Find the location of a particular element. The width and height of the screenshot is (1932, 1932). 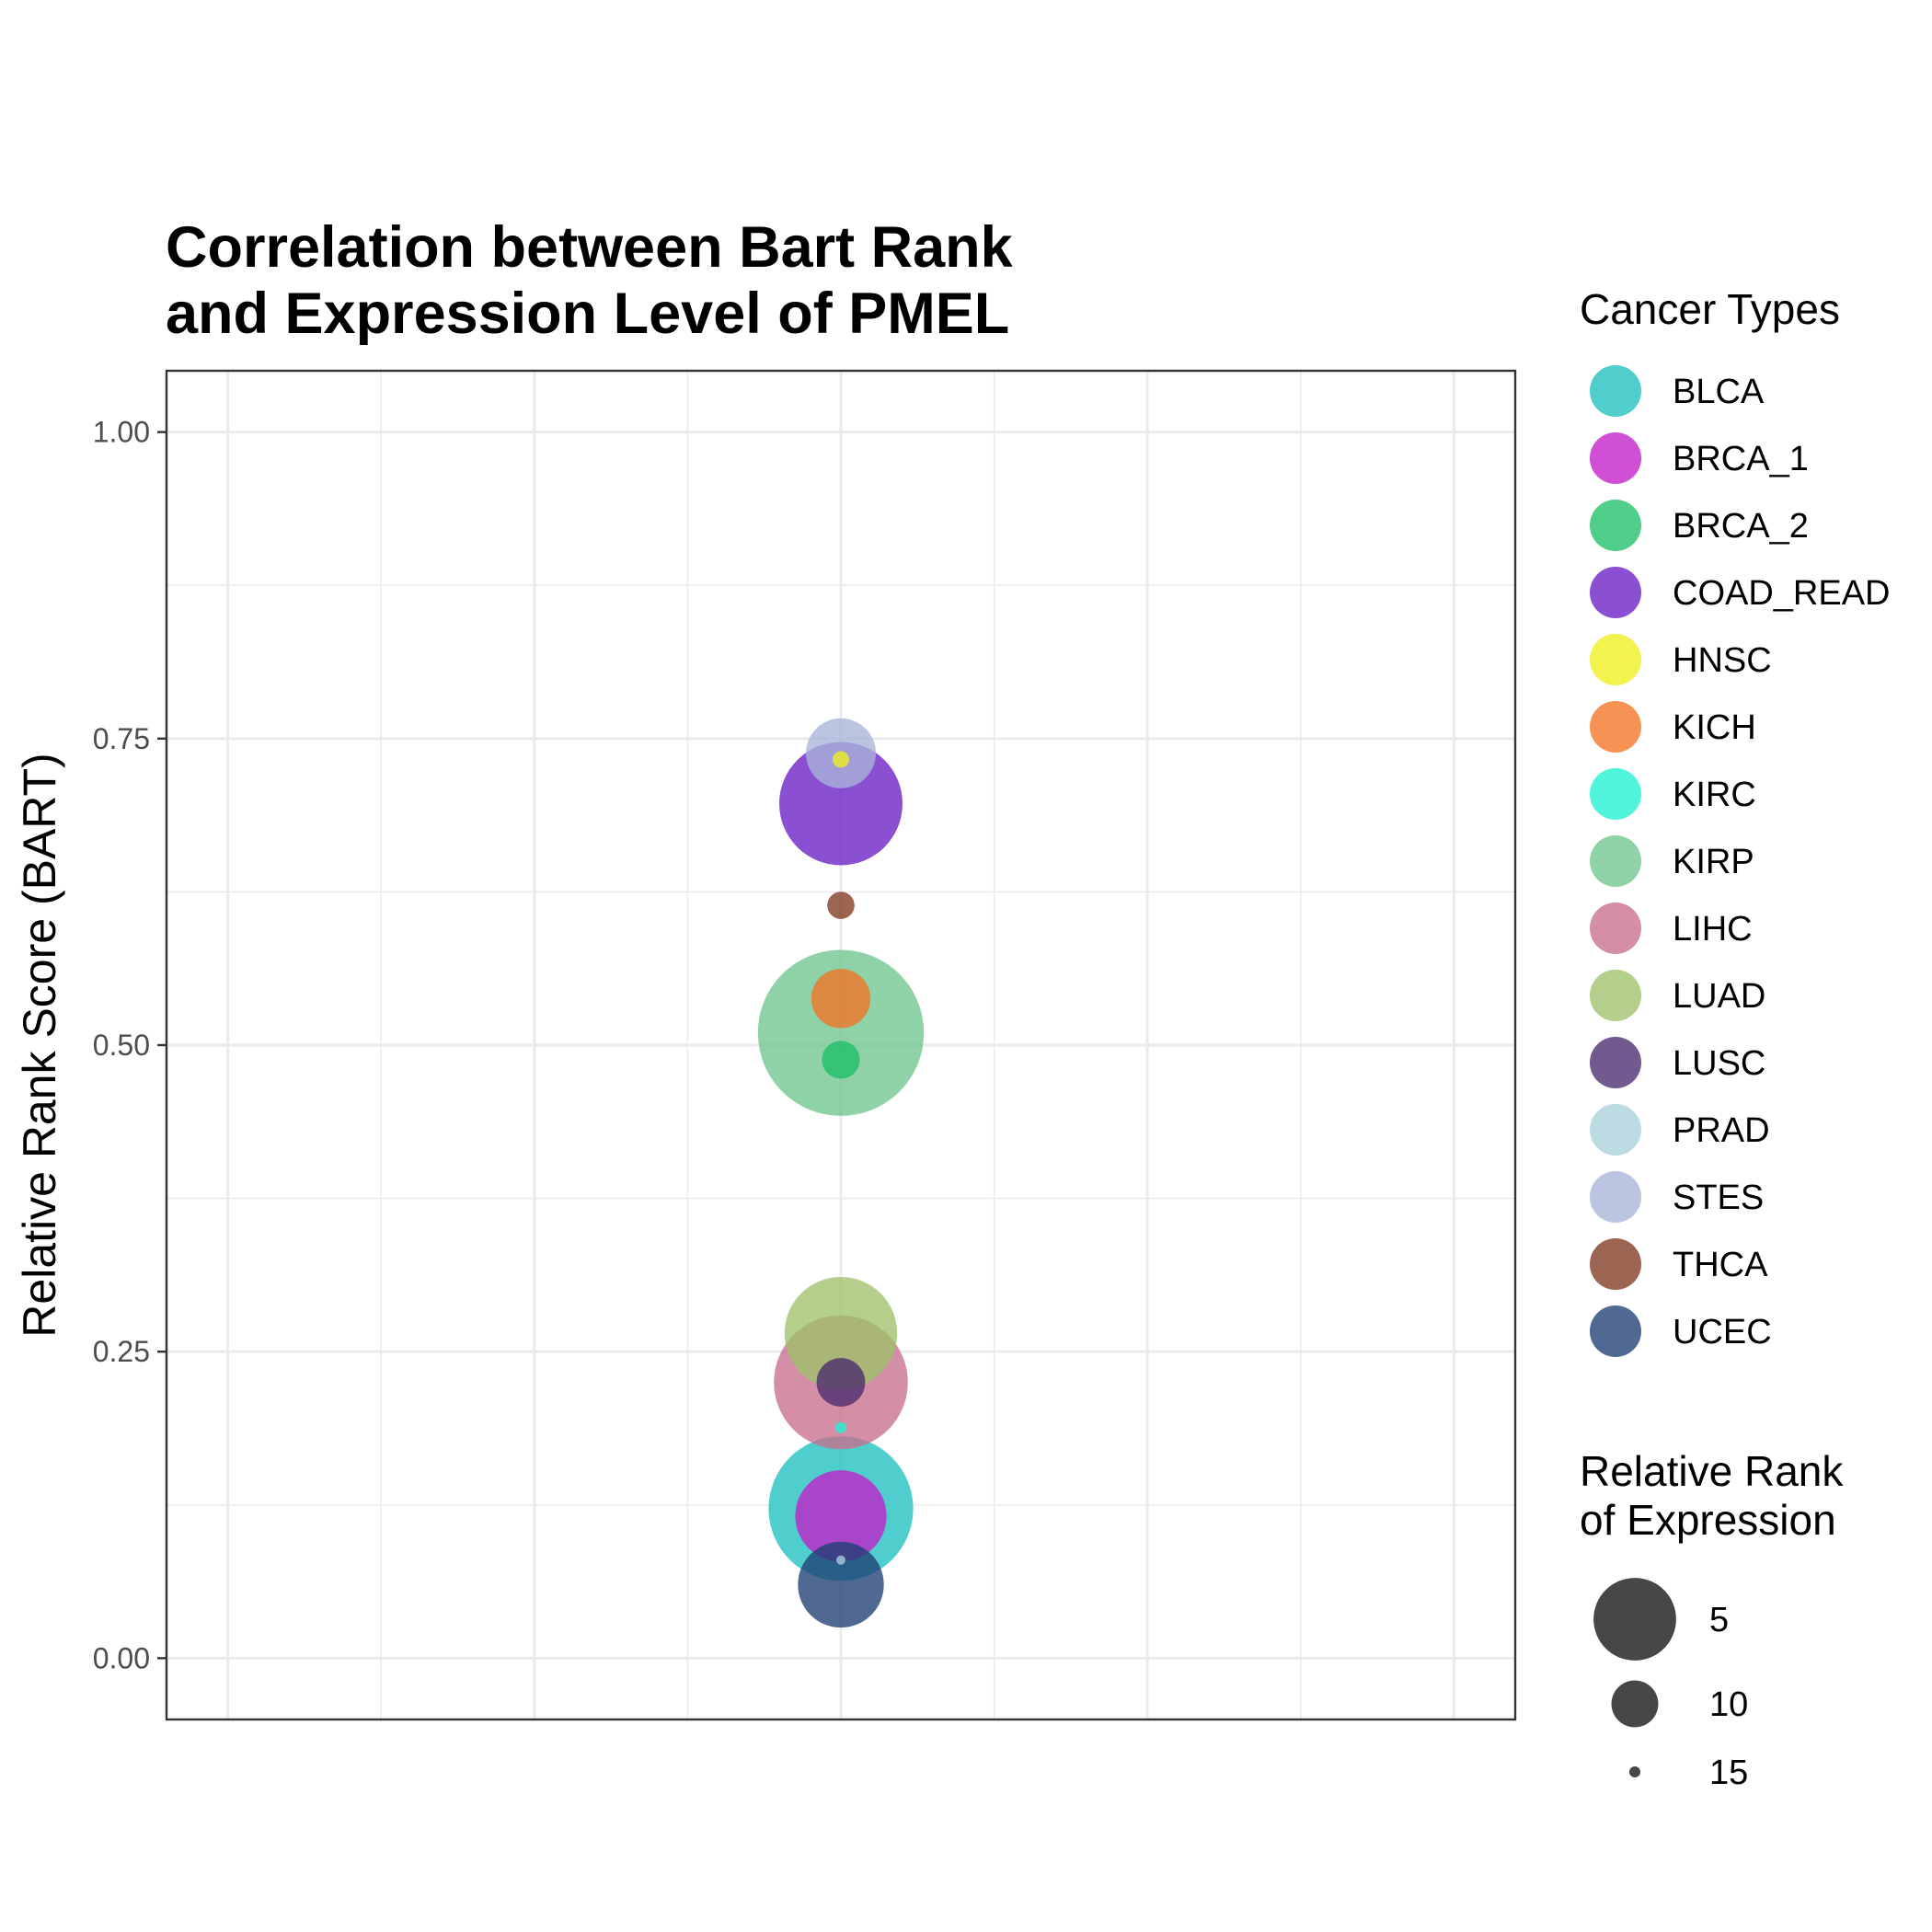

size-legend-title-line-2: of Expression is located at coordinates (1708, 1520).